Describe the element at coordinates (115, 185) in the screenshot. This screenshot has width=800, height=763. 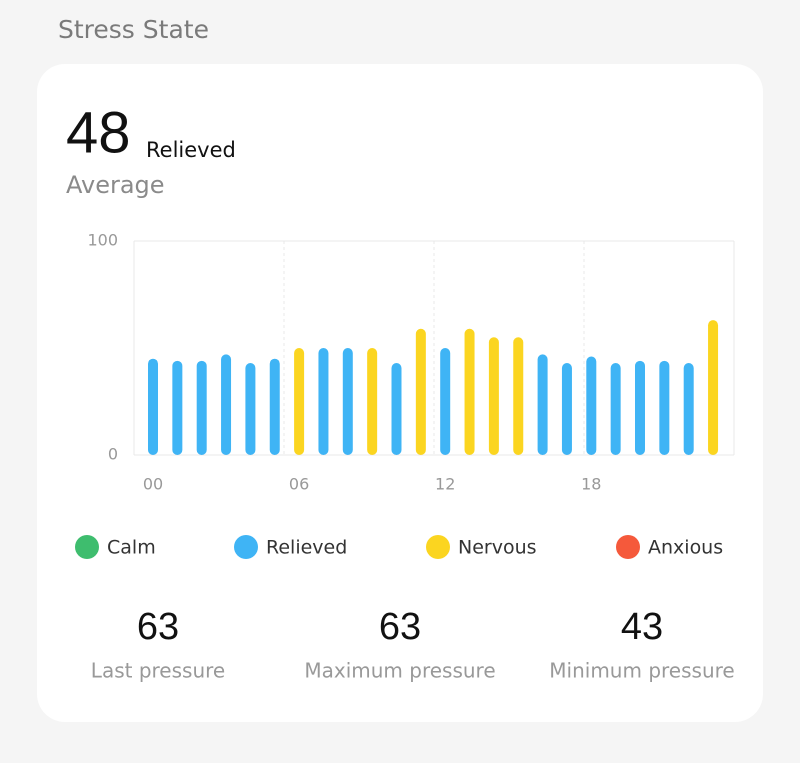
I see `average-label: Average` at that location.